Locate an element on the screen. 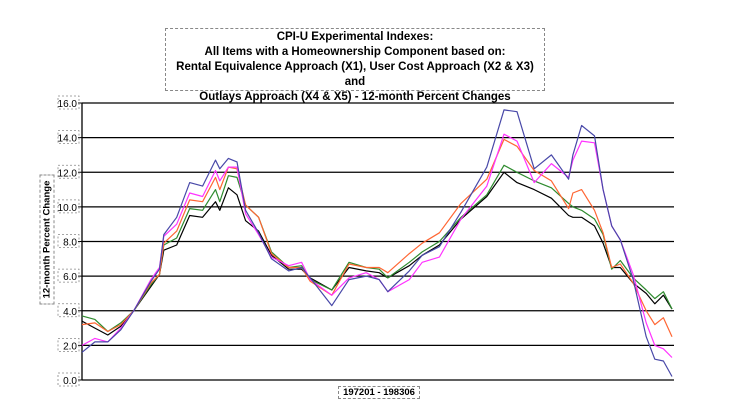 This screenshot has width=730, height=409. y-tick-label: 16.0 is located at coordinates (68, 104).